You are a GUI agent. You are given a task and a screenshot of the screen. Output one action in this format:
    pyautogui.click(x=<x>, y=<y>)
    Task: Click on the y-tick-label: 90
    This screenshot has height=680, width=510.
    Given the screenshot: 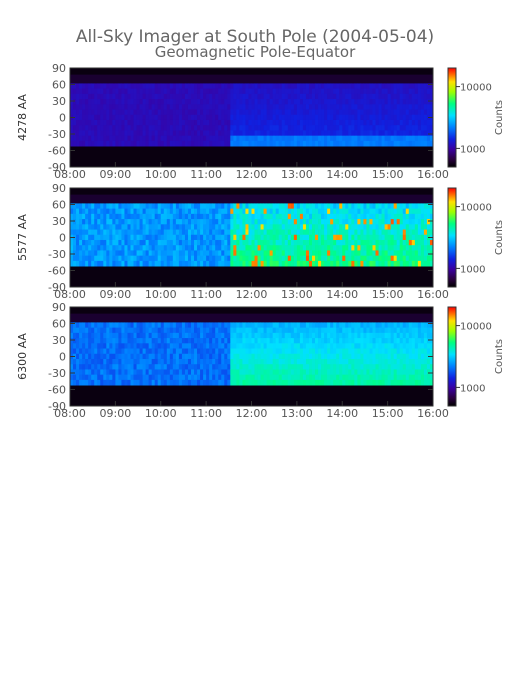 What is the action you would take?
    pyautogui.click(x=59, y=307)
    